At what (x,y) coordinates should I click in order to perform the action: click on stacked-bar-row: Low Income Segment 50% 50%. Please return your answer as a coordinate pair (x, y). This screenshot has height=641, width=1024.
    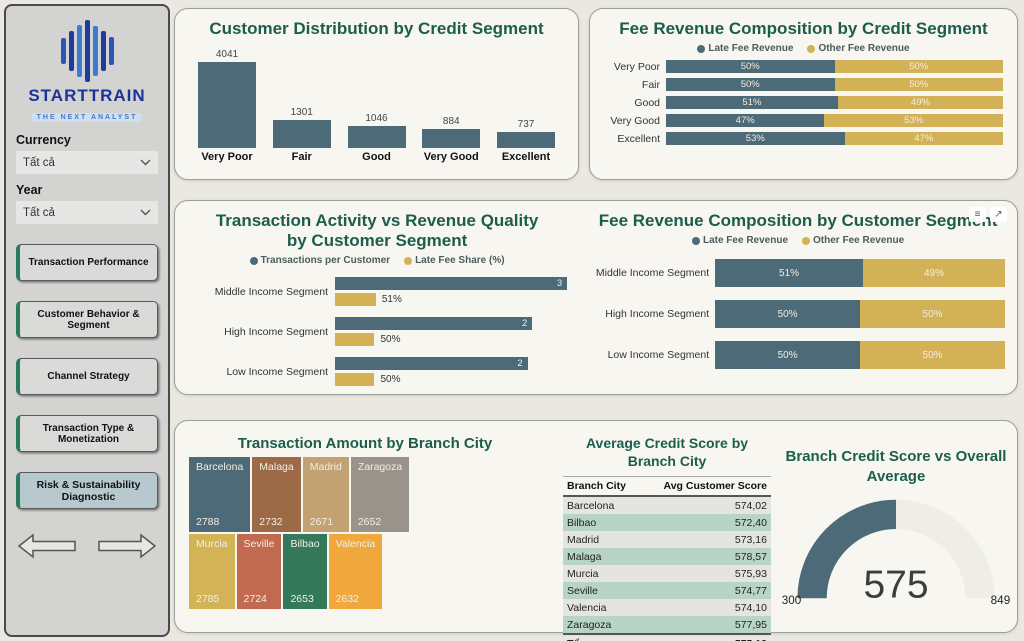
    Looking at the image, I should click on (798, 355).